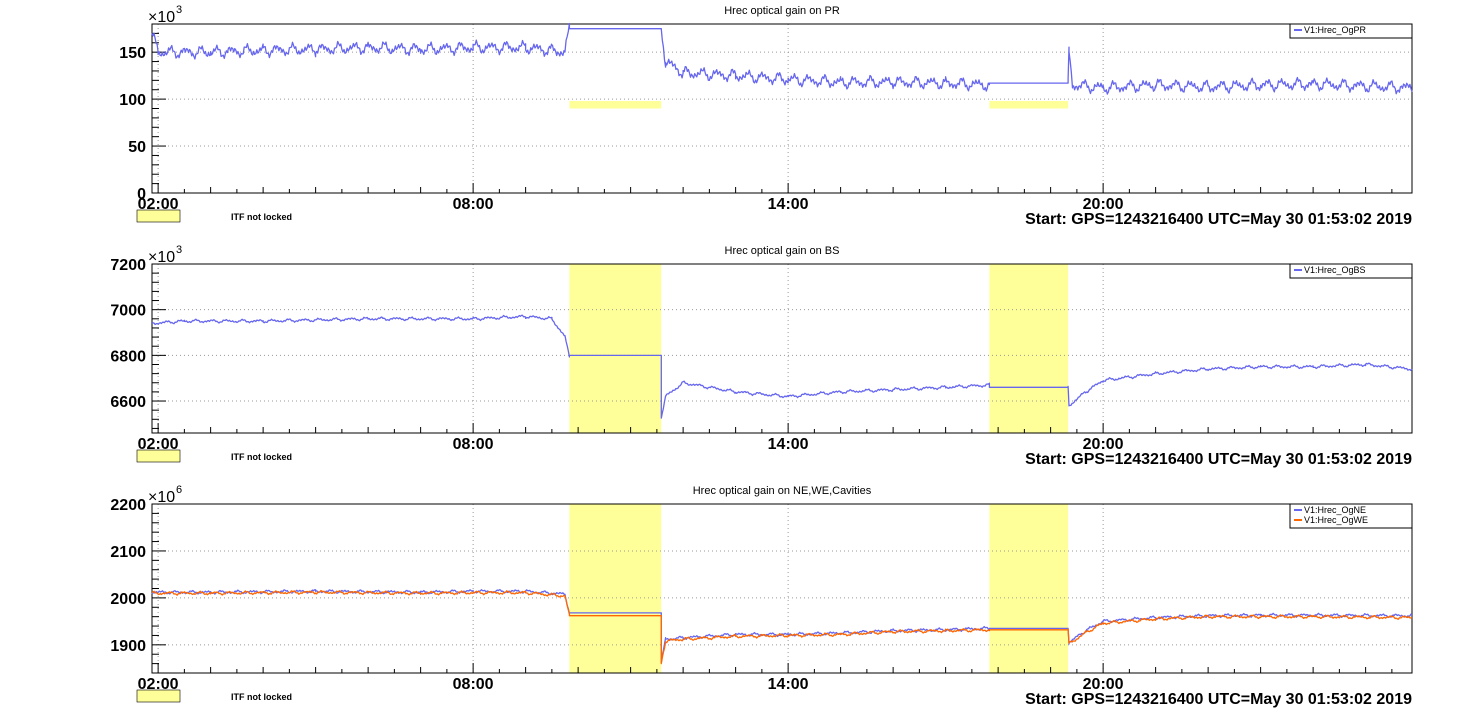 The height and width of the screenshot is (710, 1470). What do you see at coordinates (782, 251) in the screenshot?
I see `chart-title: Hrec optical gain on BS` at bounding box center [782, 251].